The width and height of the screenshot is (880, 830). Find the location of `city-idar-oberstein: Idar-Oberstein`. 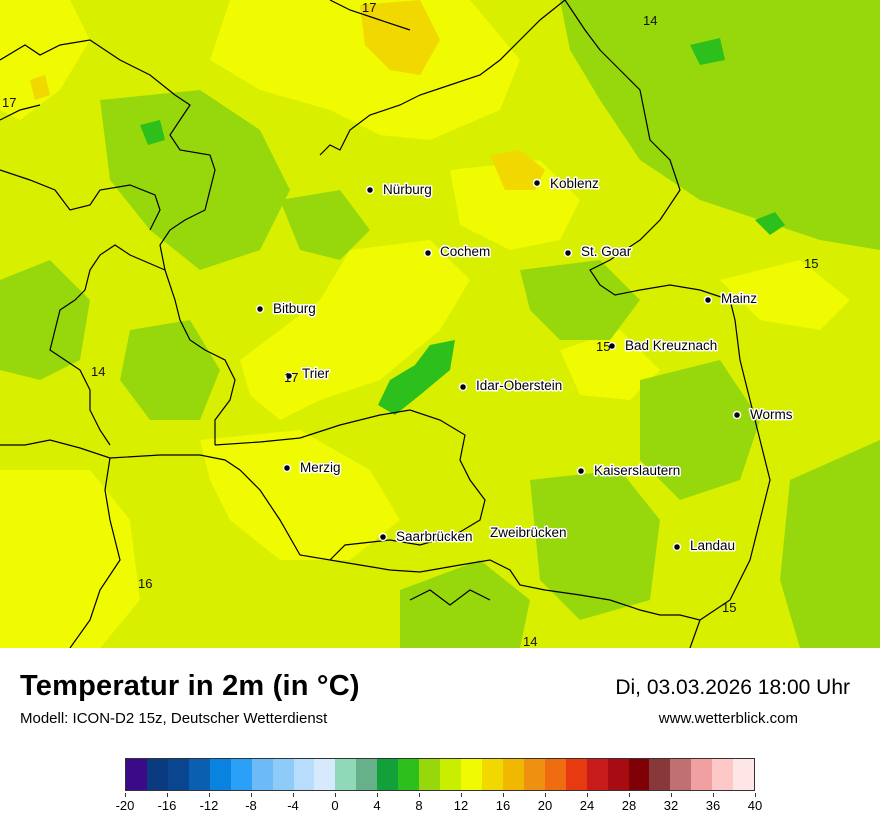

city-idar-oberstein: Idar-Oberstein is located at coordinates (511, 386).